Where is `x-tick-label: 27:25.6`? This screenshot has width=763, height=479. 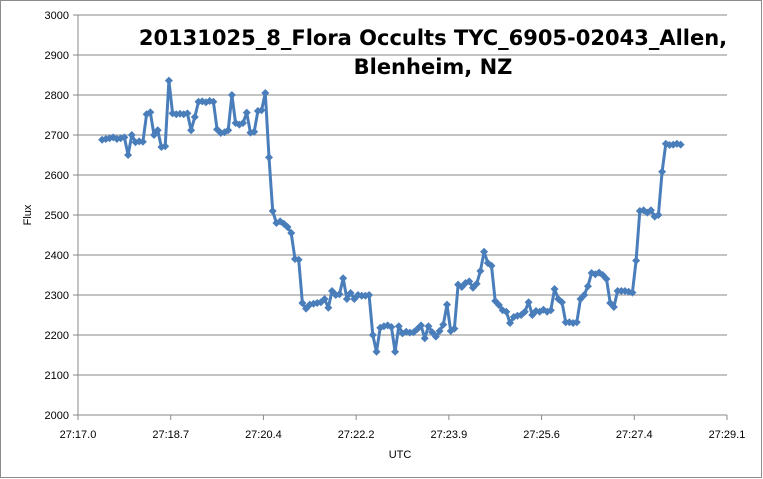
x-tick-label: 27:25.6 is located at coordinates (541, 435).